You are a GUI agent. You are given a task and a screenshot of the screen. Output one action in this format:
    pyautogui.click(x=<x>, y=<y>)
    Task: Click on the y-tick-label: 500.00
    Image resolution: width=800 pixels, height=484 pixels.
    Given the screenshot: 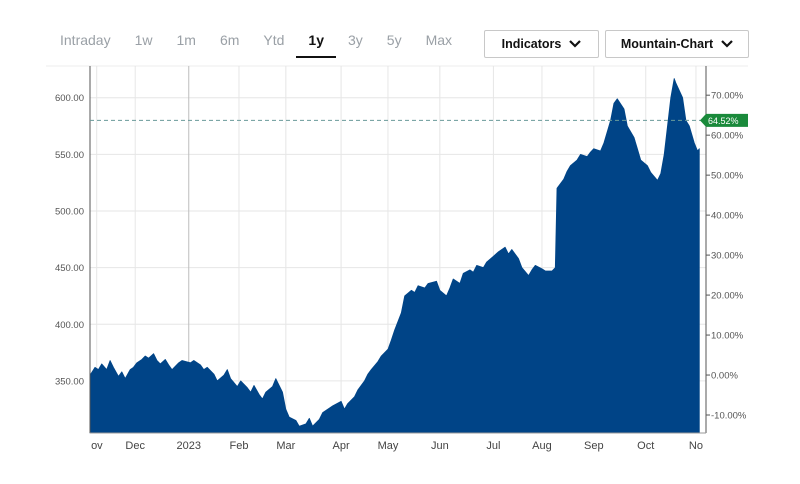 What is the action you would take?
    pyautogui.click(x=69, y=211)
    